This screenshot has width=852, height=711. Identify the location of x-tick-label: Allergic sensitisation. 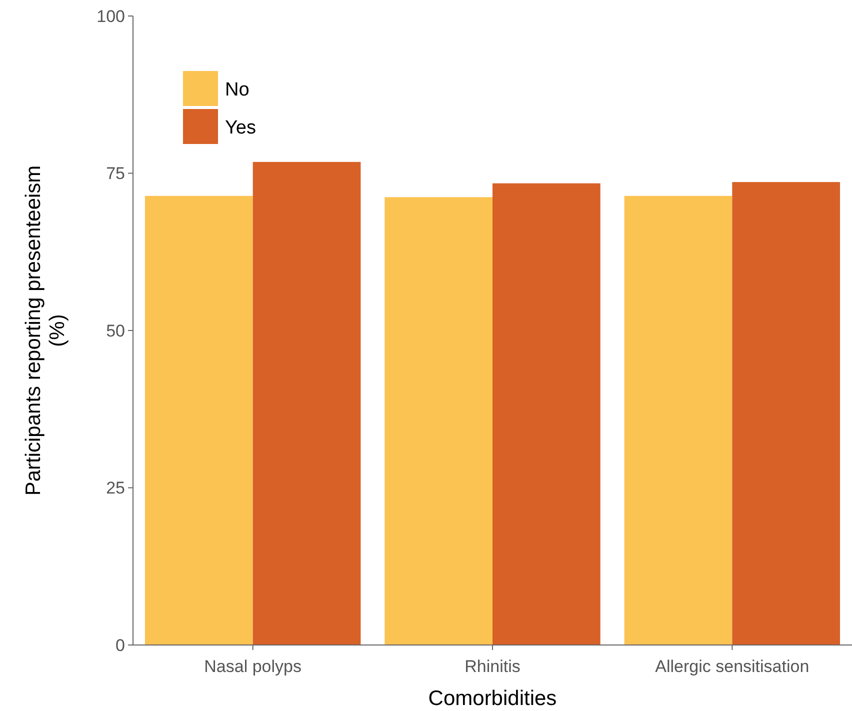
(732, 666).